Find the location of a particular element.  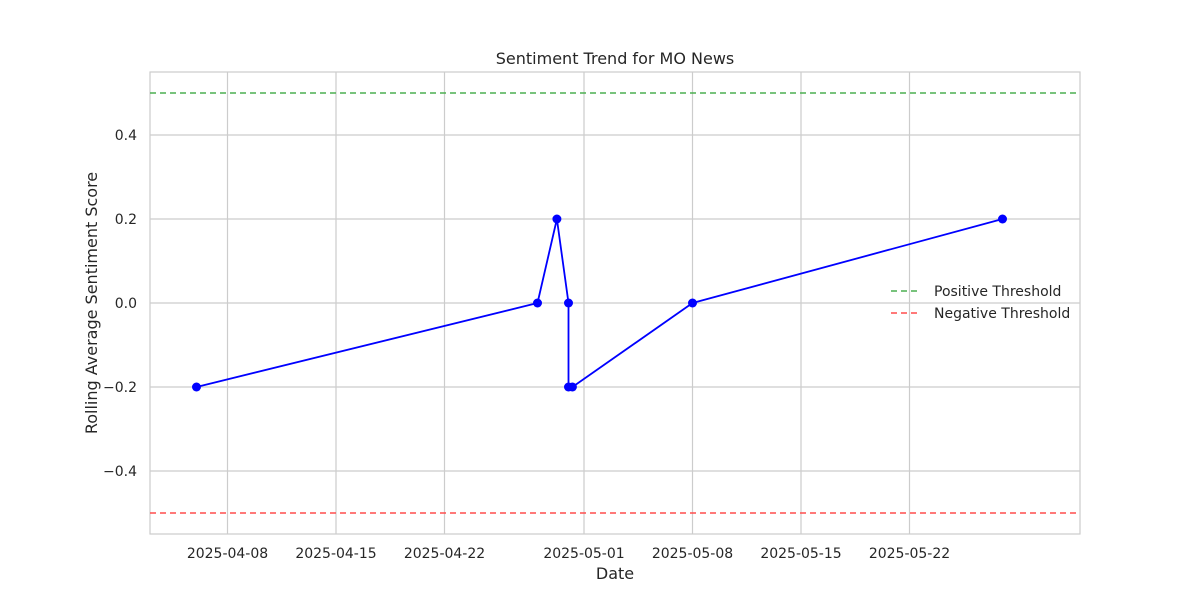

y-tick-label: 0.2 is located at coordinates (126, 220).